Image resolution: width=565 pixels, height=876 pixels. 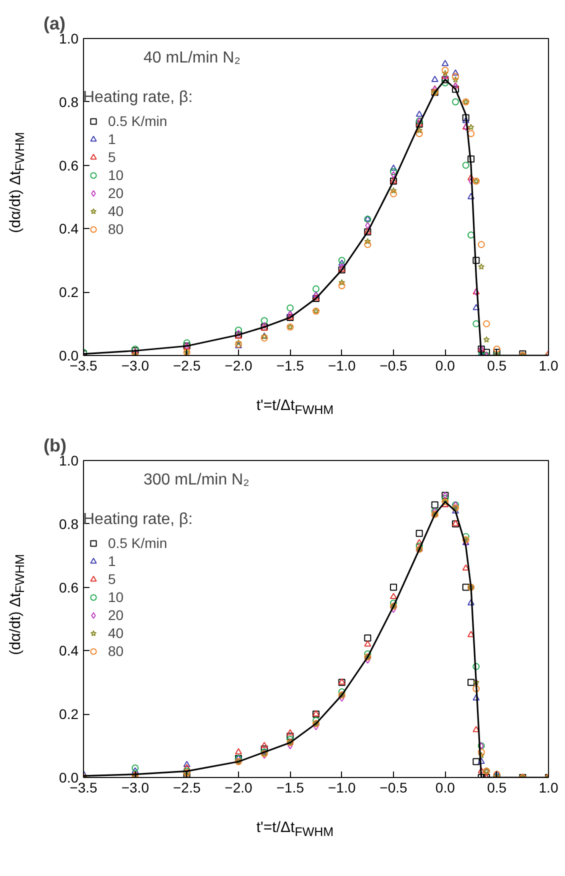 I want to click on annotation: 300 mL/min N₂, so click(x=197, y=480).